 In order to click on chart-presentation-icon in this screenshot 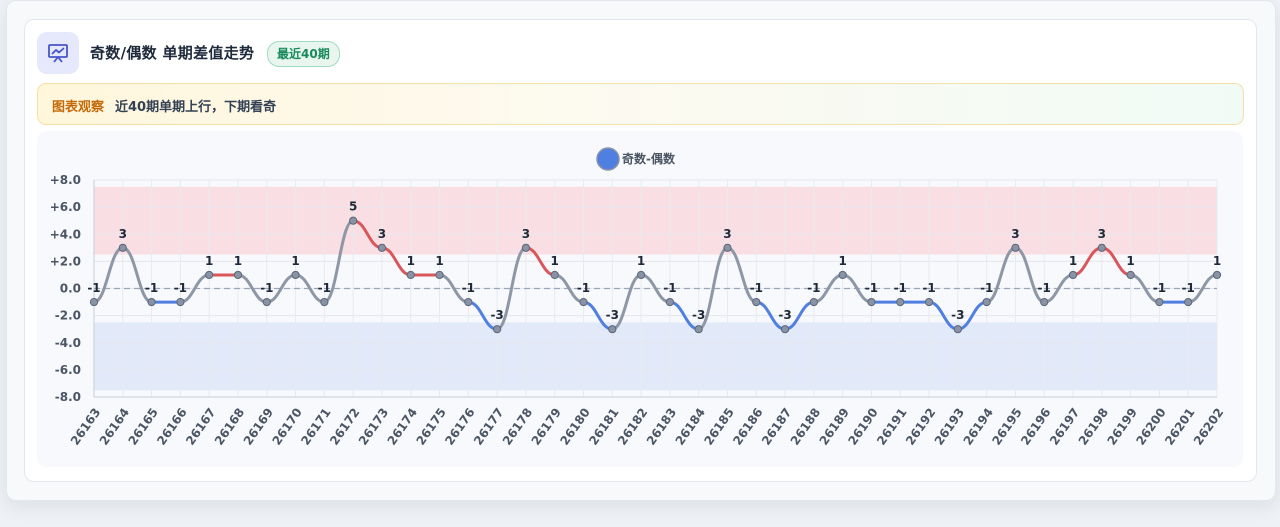, I will do `click(58, 53)`.